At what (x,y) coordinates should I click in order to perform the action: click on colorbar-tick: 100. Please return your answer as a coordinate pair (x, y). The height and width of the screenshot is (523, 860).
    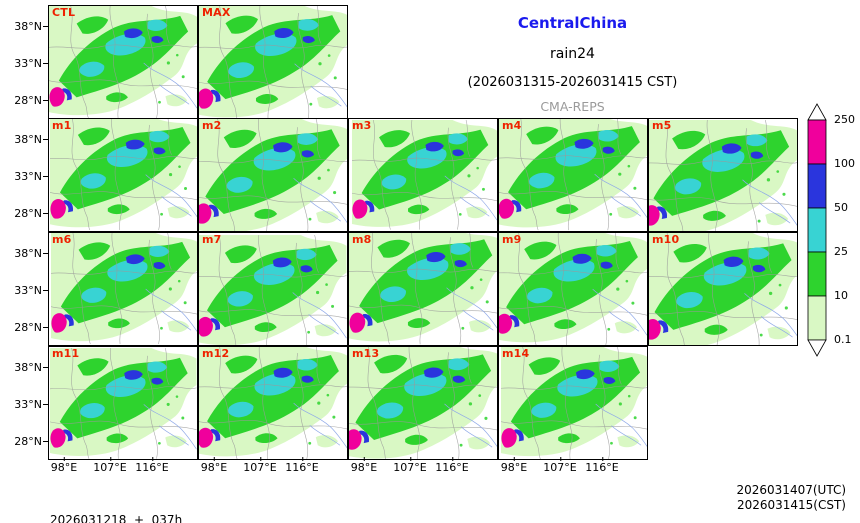
    Looking at the image, I should click on (844, 163).